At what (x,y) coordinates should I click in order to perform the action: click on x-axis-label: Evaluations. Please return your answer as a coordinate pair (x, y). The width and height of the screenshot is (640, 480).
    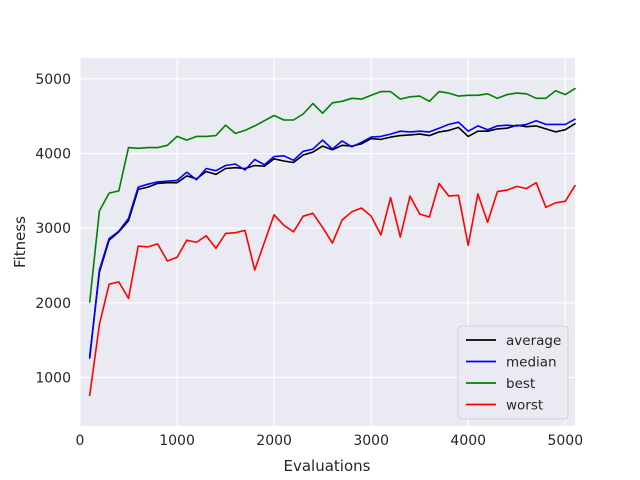
    Looking at the image, I should click on (327, 466).